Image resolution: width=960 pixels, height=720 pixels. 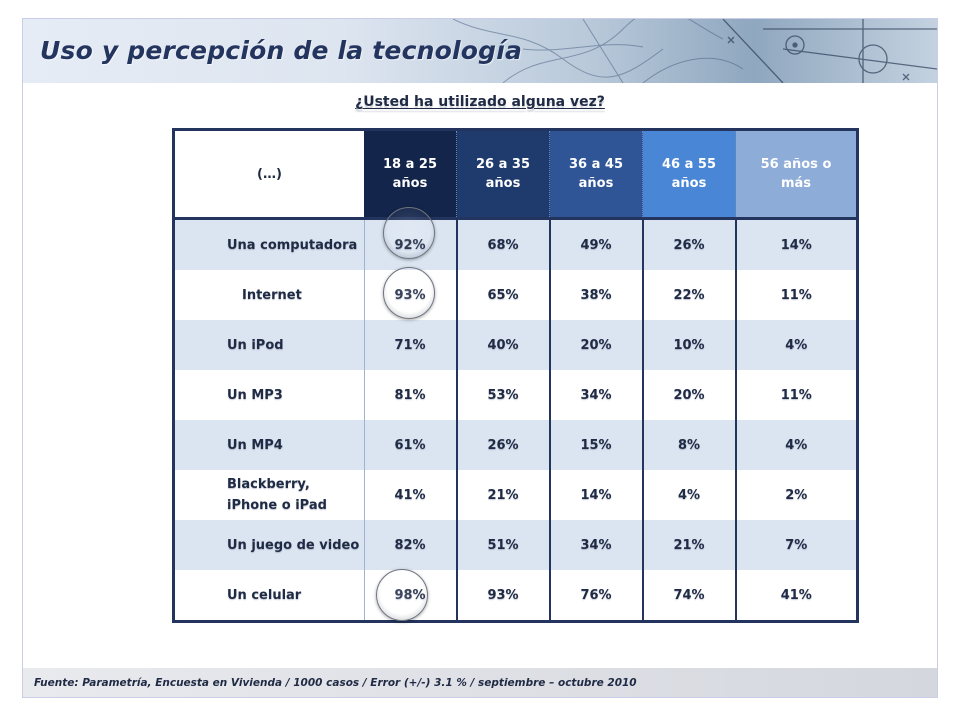 I want to click on value-cell: 38%, so click(x=595, y=295).